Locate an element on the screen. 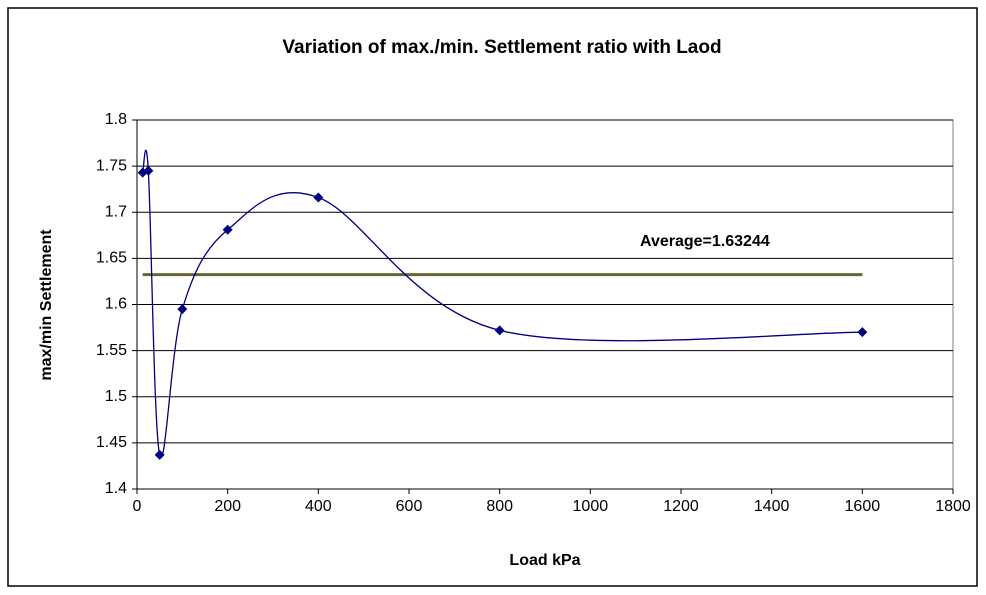  y-tick-label: 1.65 is located at coordinates (111, 258).